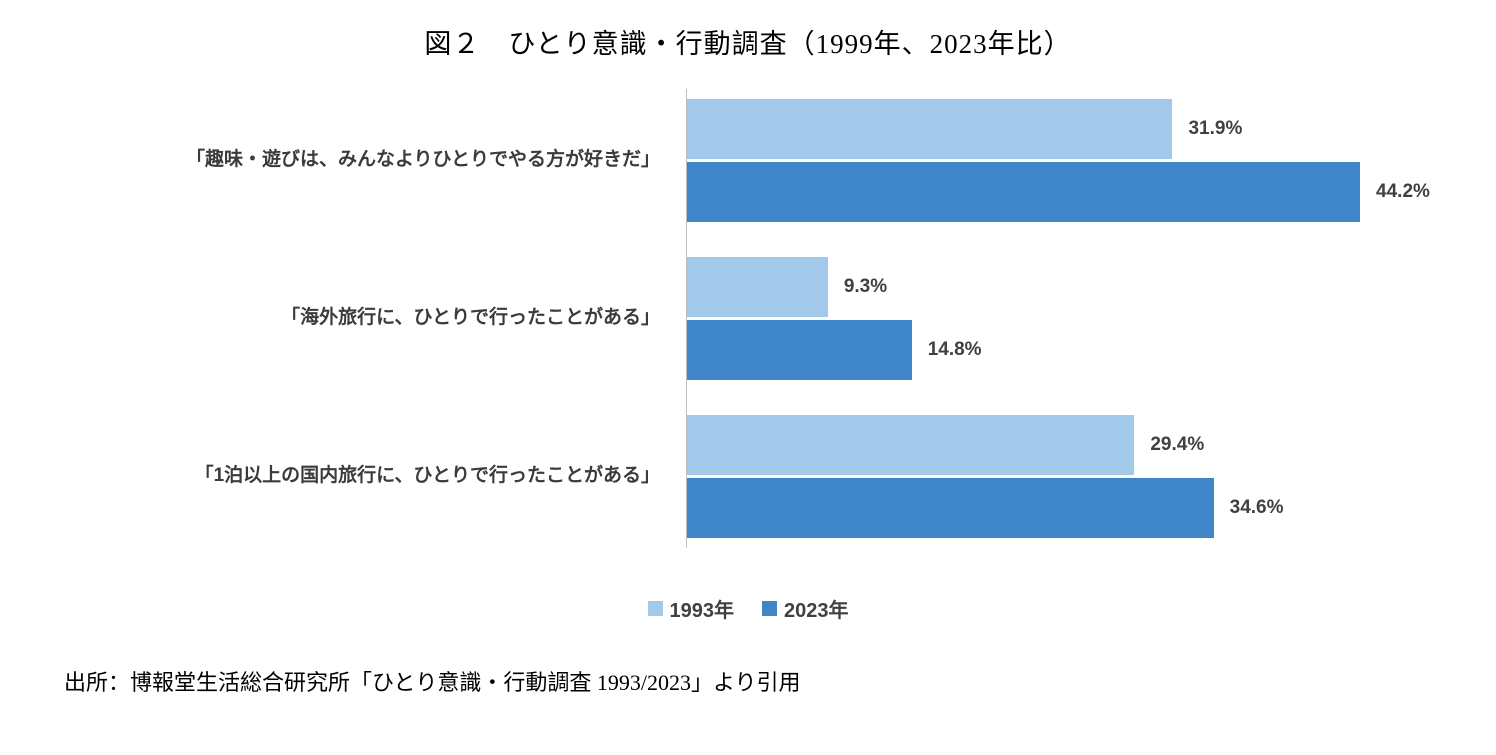 This screenshot has width=1496, height=755. Describe the element at coordinates (1091, 318) in the screenshot. I see `bar-pair: 9.3% 14.8%` at that location.